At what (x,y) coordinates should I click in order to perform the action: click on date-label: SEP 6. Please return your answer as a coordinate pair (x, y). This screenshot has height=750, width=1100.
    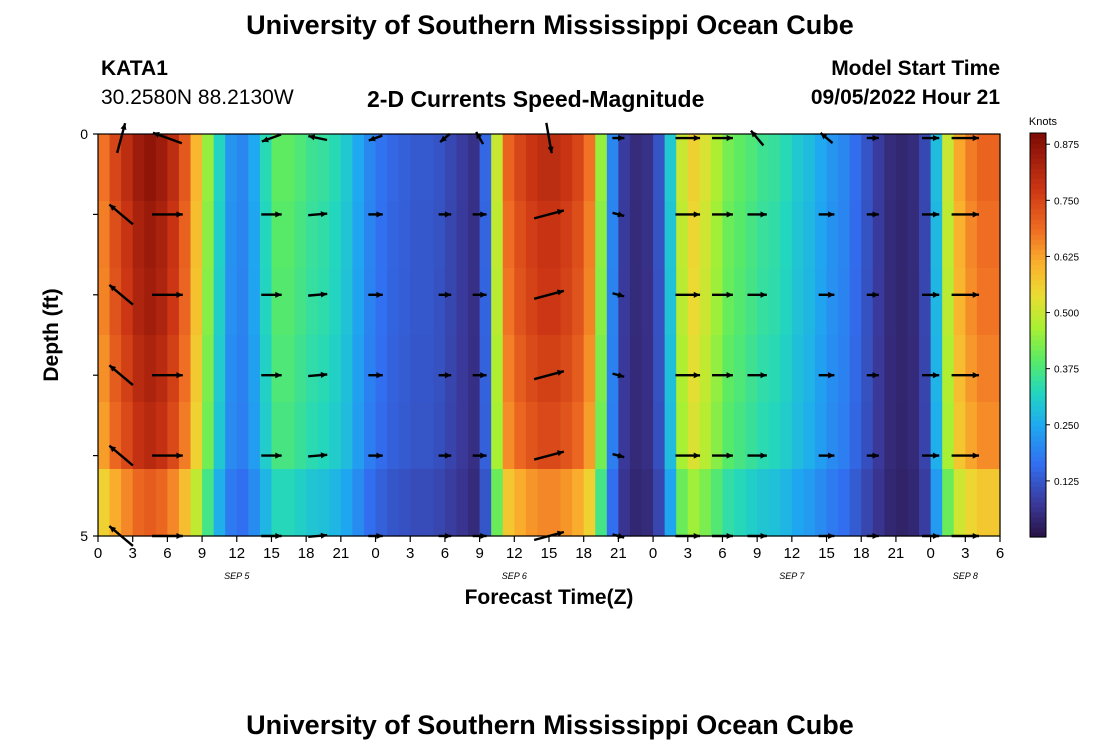
    Looking at the image, I should click on (514, 576).